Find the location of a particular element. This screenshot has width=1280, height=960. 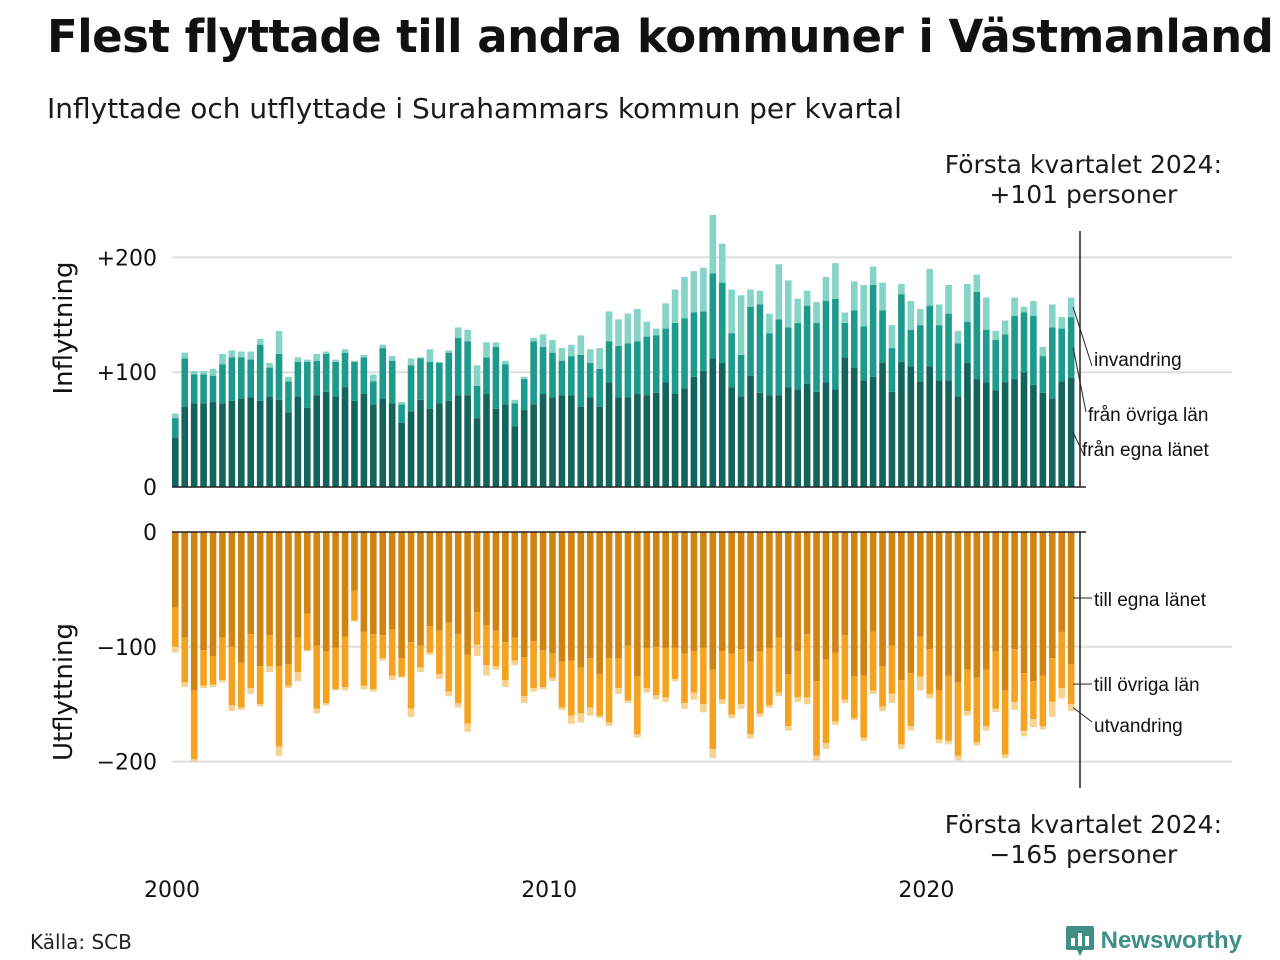

inflow-series-label: från egna länet is located at coordinates (1145, 450).